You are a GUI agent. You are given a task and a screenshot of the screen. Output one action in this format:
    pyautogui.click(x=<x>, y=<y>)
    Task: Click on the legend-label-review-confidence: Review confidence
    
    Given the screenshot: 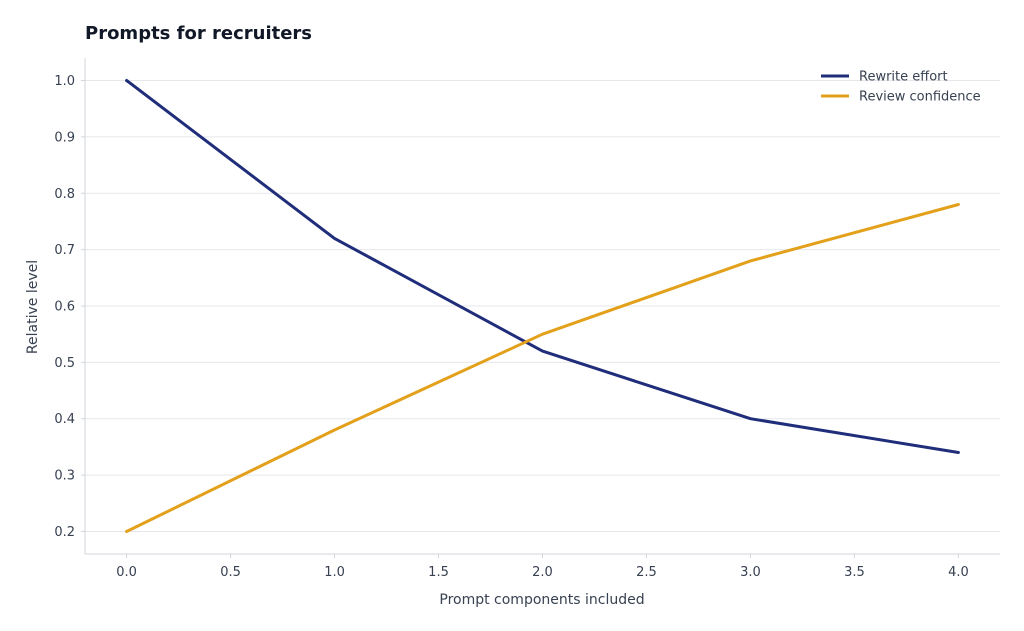 What is the action you would take?
    pyautogui.click(x=920, y=97)
    